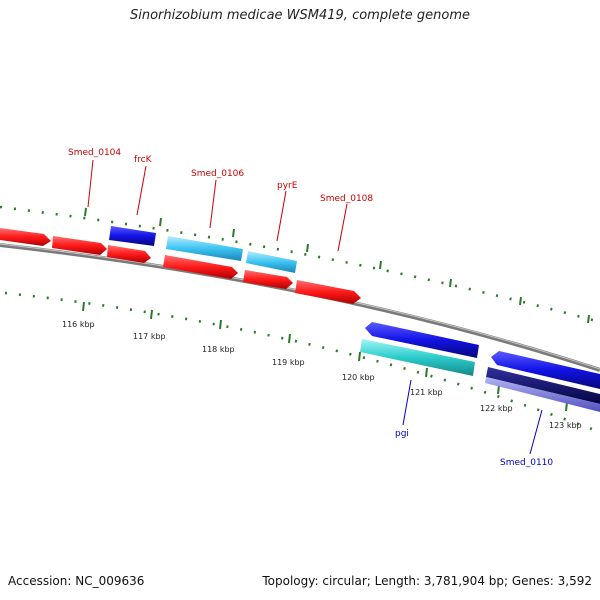 Image resolution: width=600 pixels, height=600 pixels. I want to click on ruler-label-117: 117 kbp, so click(149, 336).